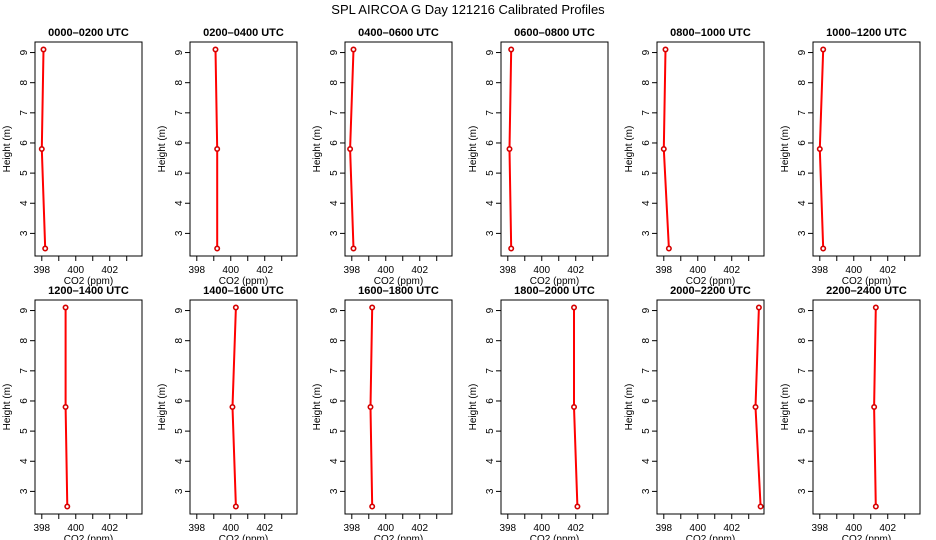  I want to click on panel-title: 0800–1000 UTC, so click(710, 33).